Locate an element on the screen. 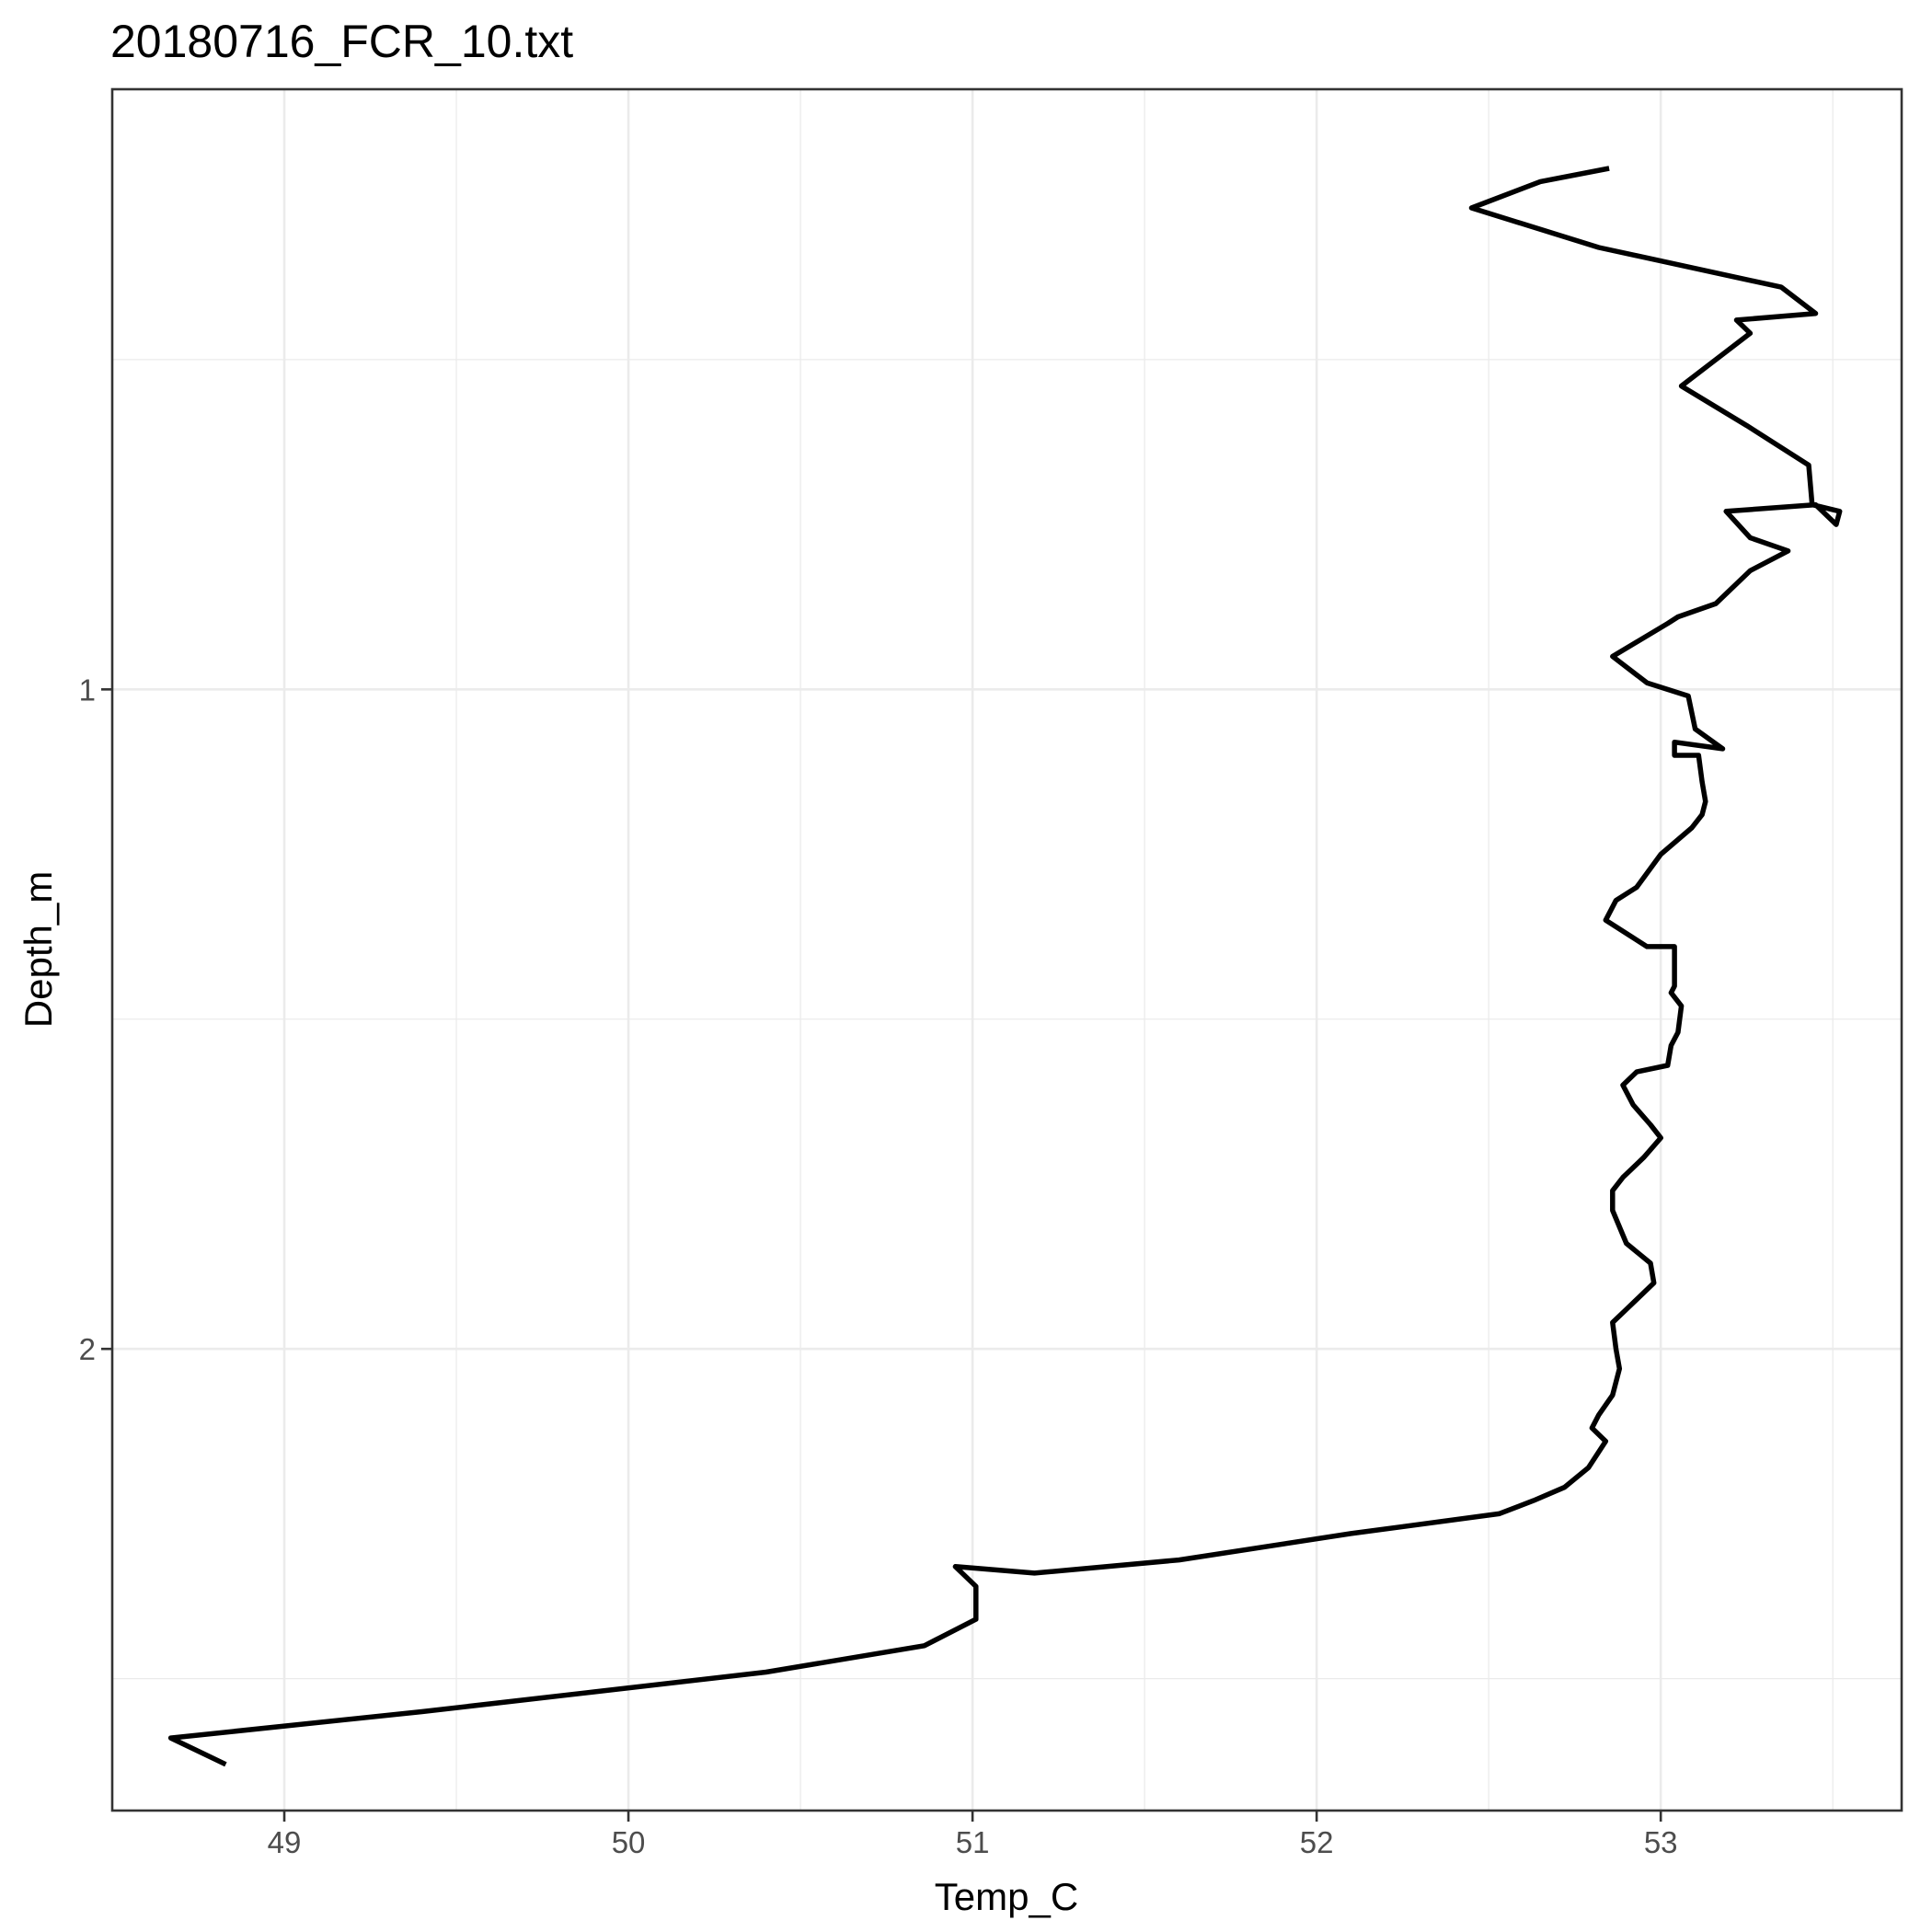 The width and height of the screenshot is (1932, 1932). y-tick-label: 2 is located at coordinates (87, 1349).